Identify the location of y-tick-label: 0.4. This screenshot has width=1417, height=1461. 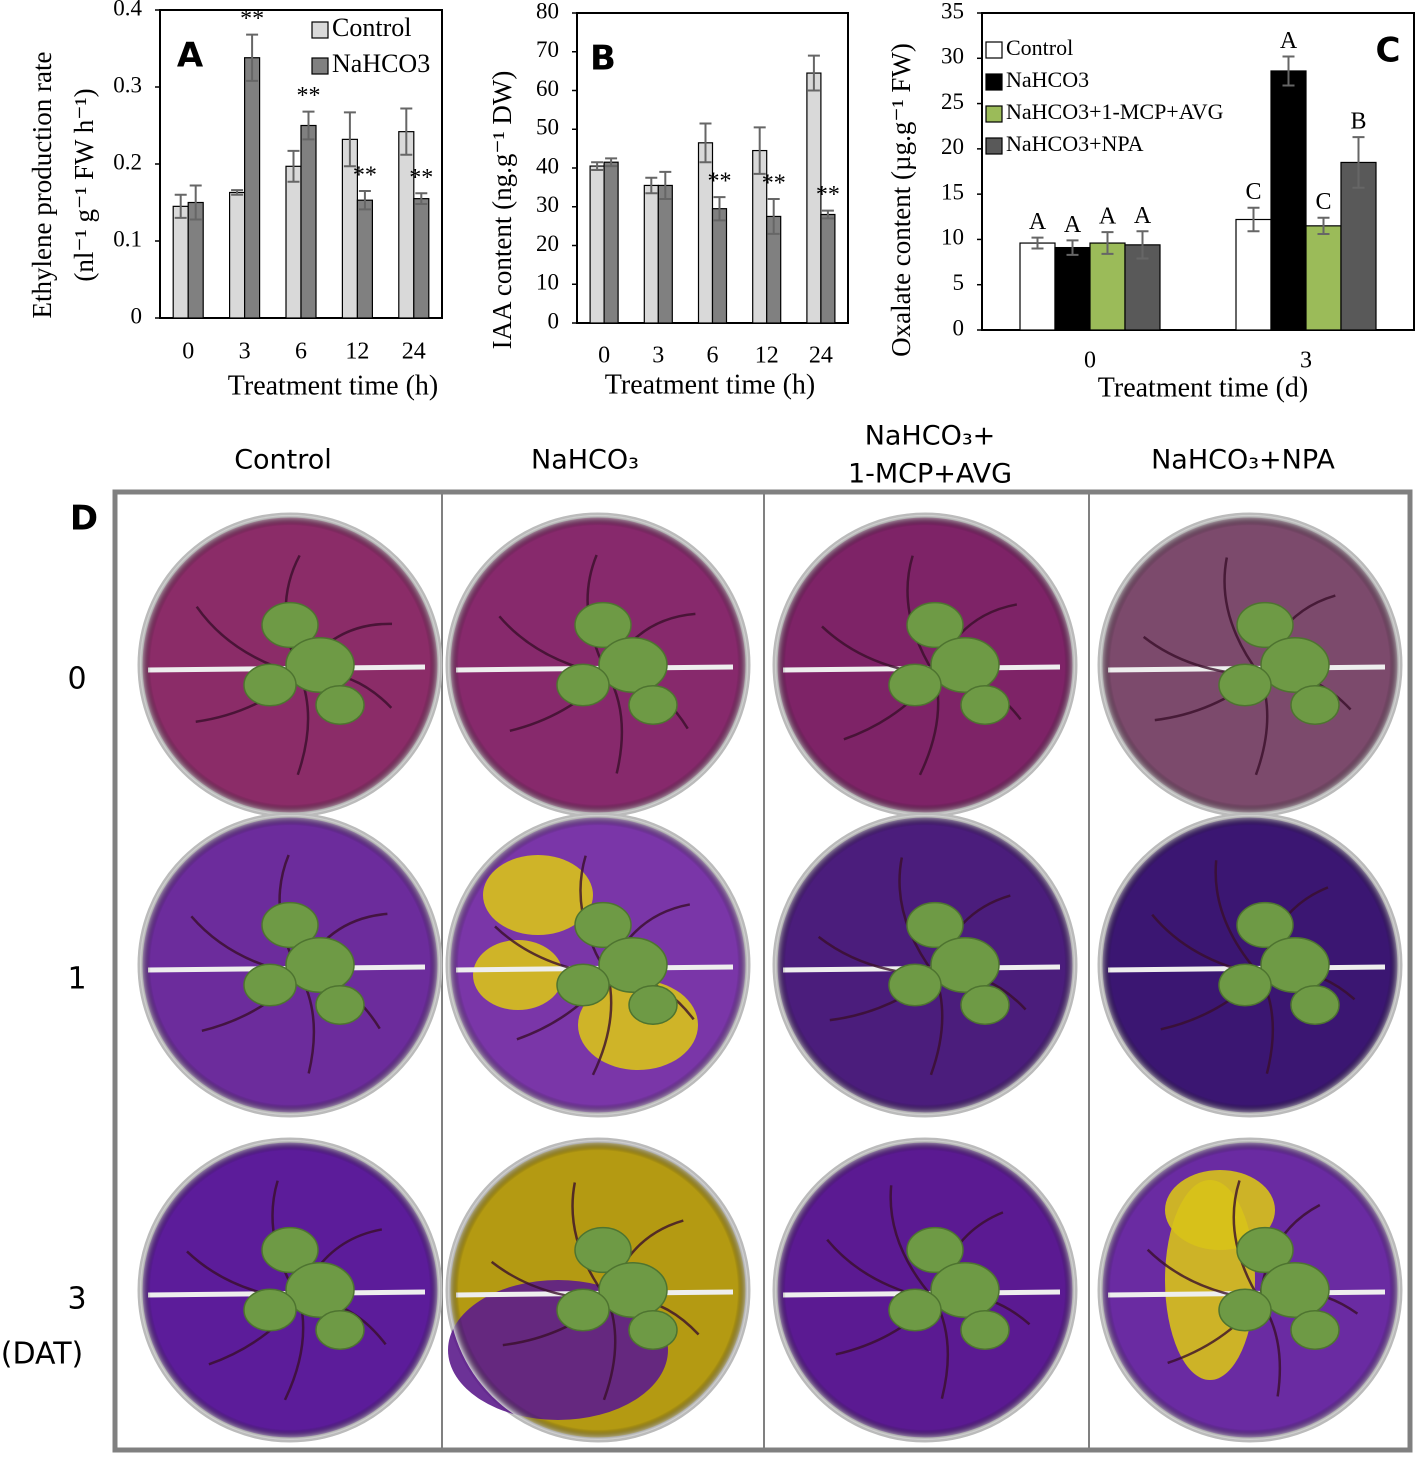
(127, 10).